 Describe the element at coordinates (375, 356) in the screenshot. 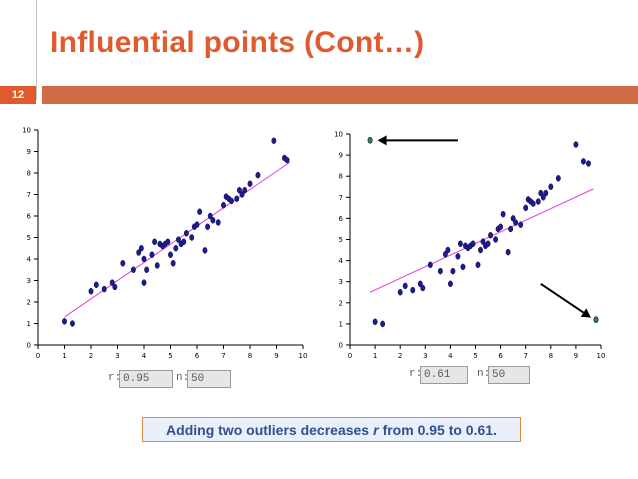

I see `x-tick-label: 1` at that location.